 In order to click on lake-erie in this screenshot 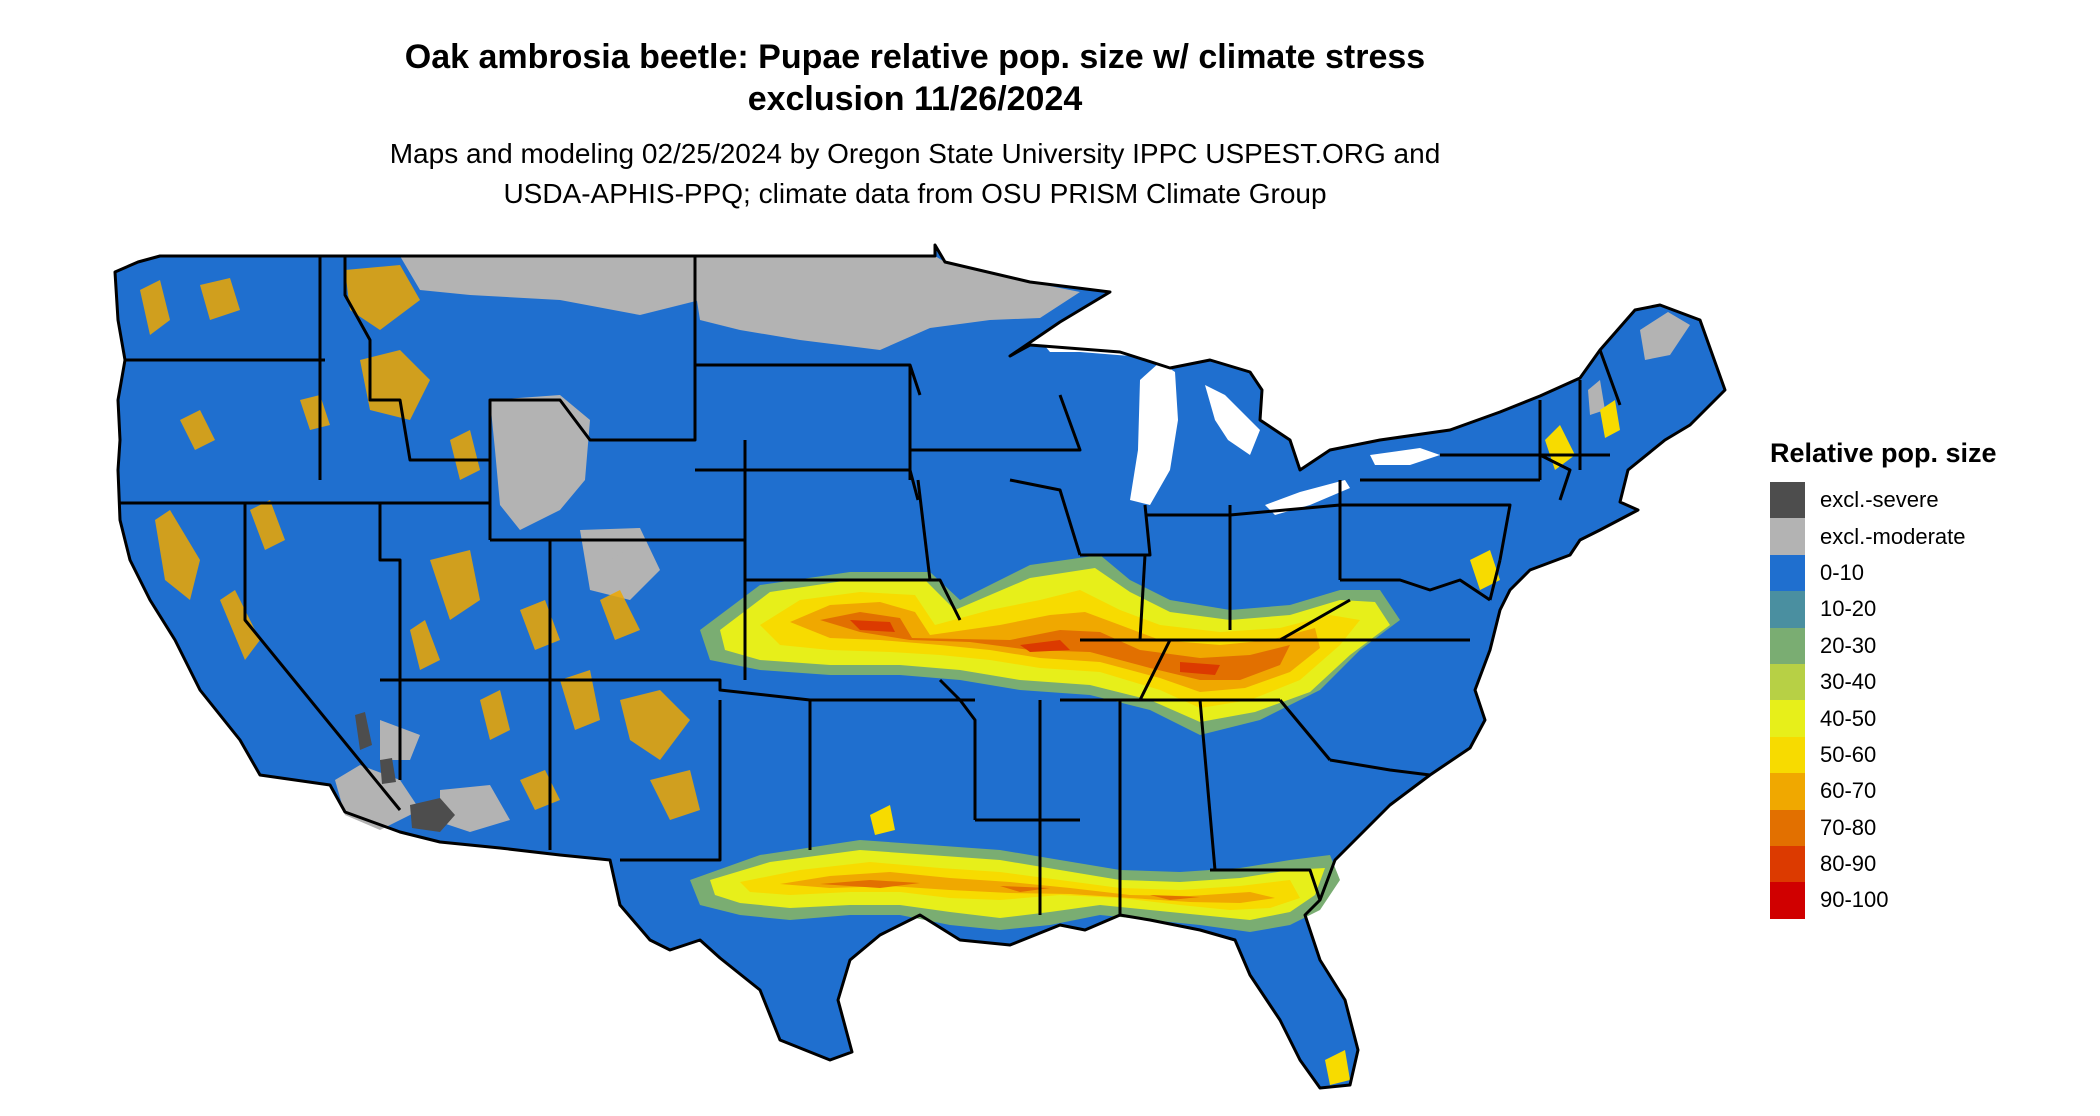, I will do `click(1307, 497)`.